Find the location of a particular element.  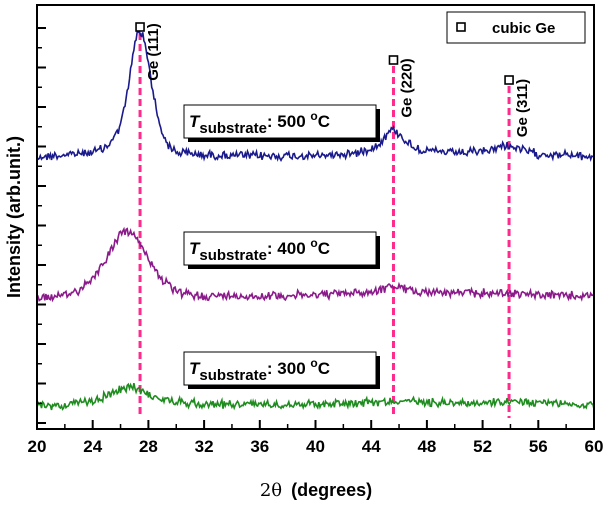

temp-label-300-box is located at coordinates (280, 368).